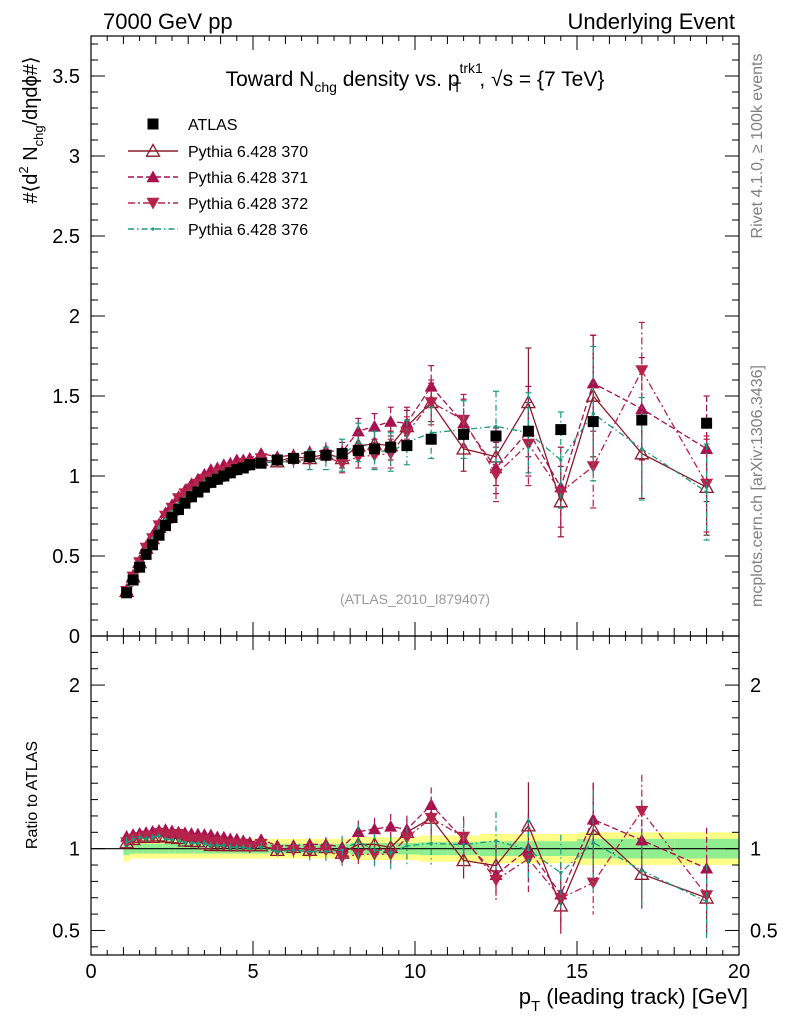 The height and width of the screenshot is (1024, 786). I want to click on series-atlas, so click(417, 506).